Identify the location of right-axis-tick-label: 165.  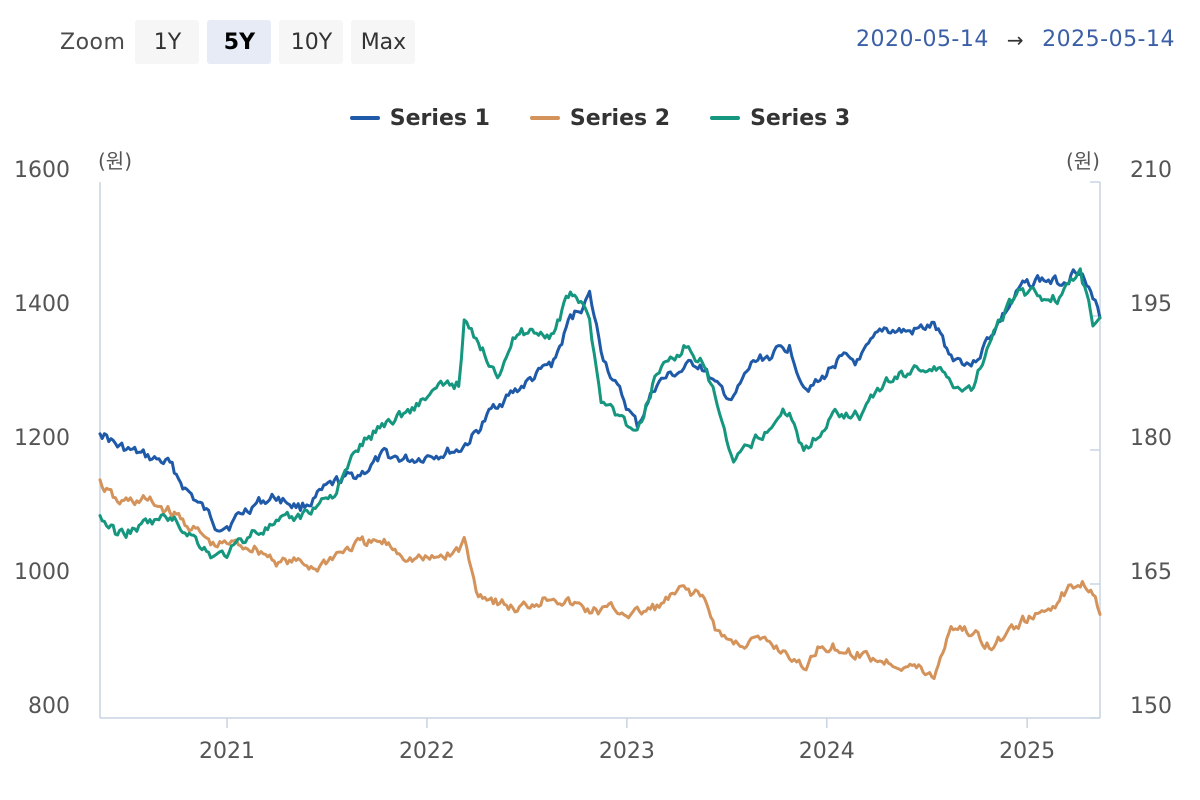
(1151, 572).